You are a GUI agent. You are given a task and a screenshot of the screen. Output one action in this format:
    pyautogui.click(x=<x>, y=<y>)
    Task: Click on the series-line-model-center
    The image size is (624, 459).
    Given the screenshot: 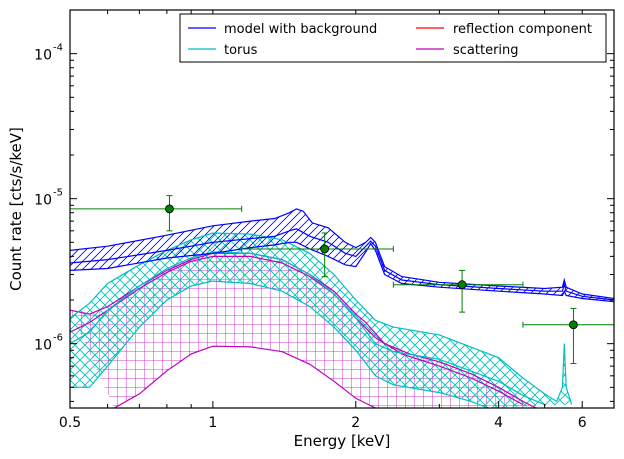 What is the action you would take?
    pyautogui.click(x=342, y=264)
    